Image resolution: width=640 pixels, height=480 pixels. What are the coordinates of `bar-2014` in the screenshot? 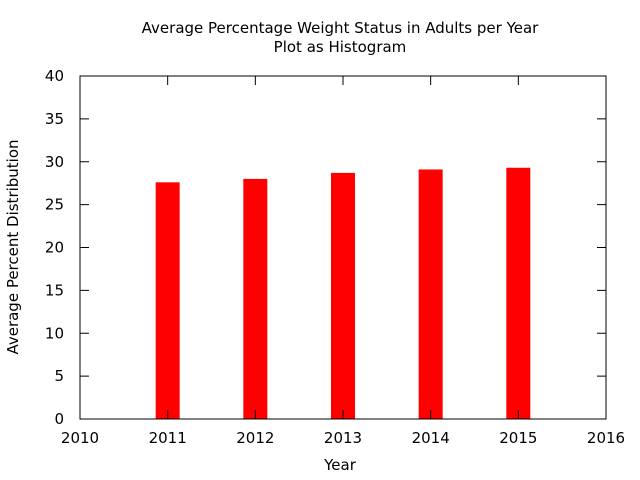 It's located at (430, 294).